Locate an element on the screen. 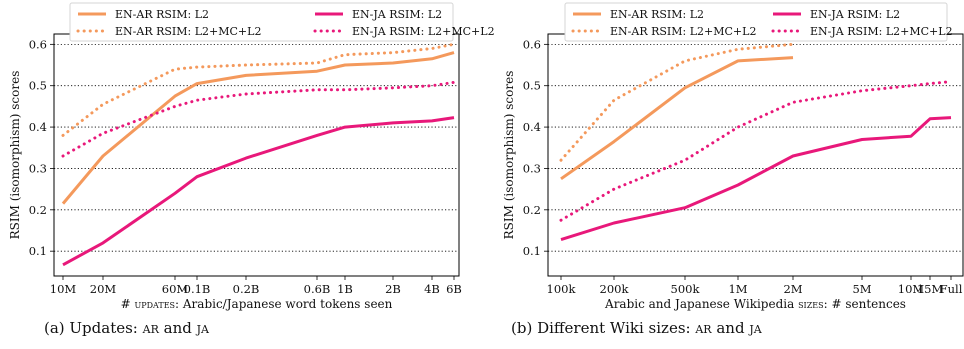  x-tick-label: 1B is located at coordinates (345, 289).